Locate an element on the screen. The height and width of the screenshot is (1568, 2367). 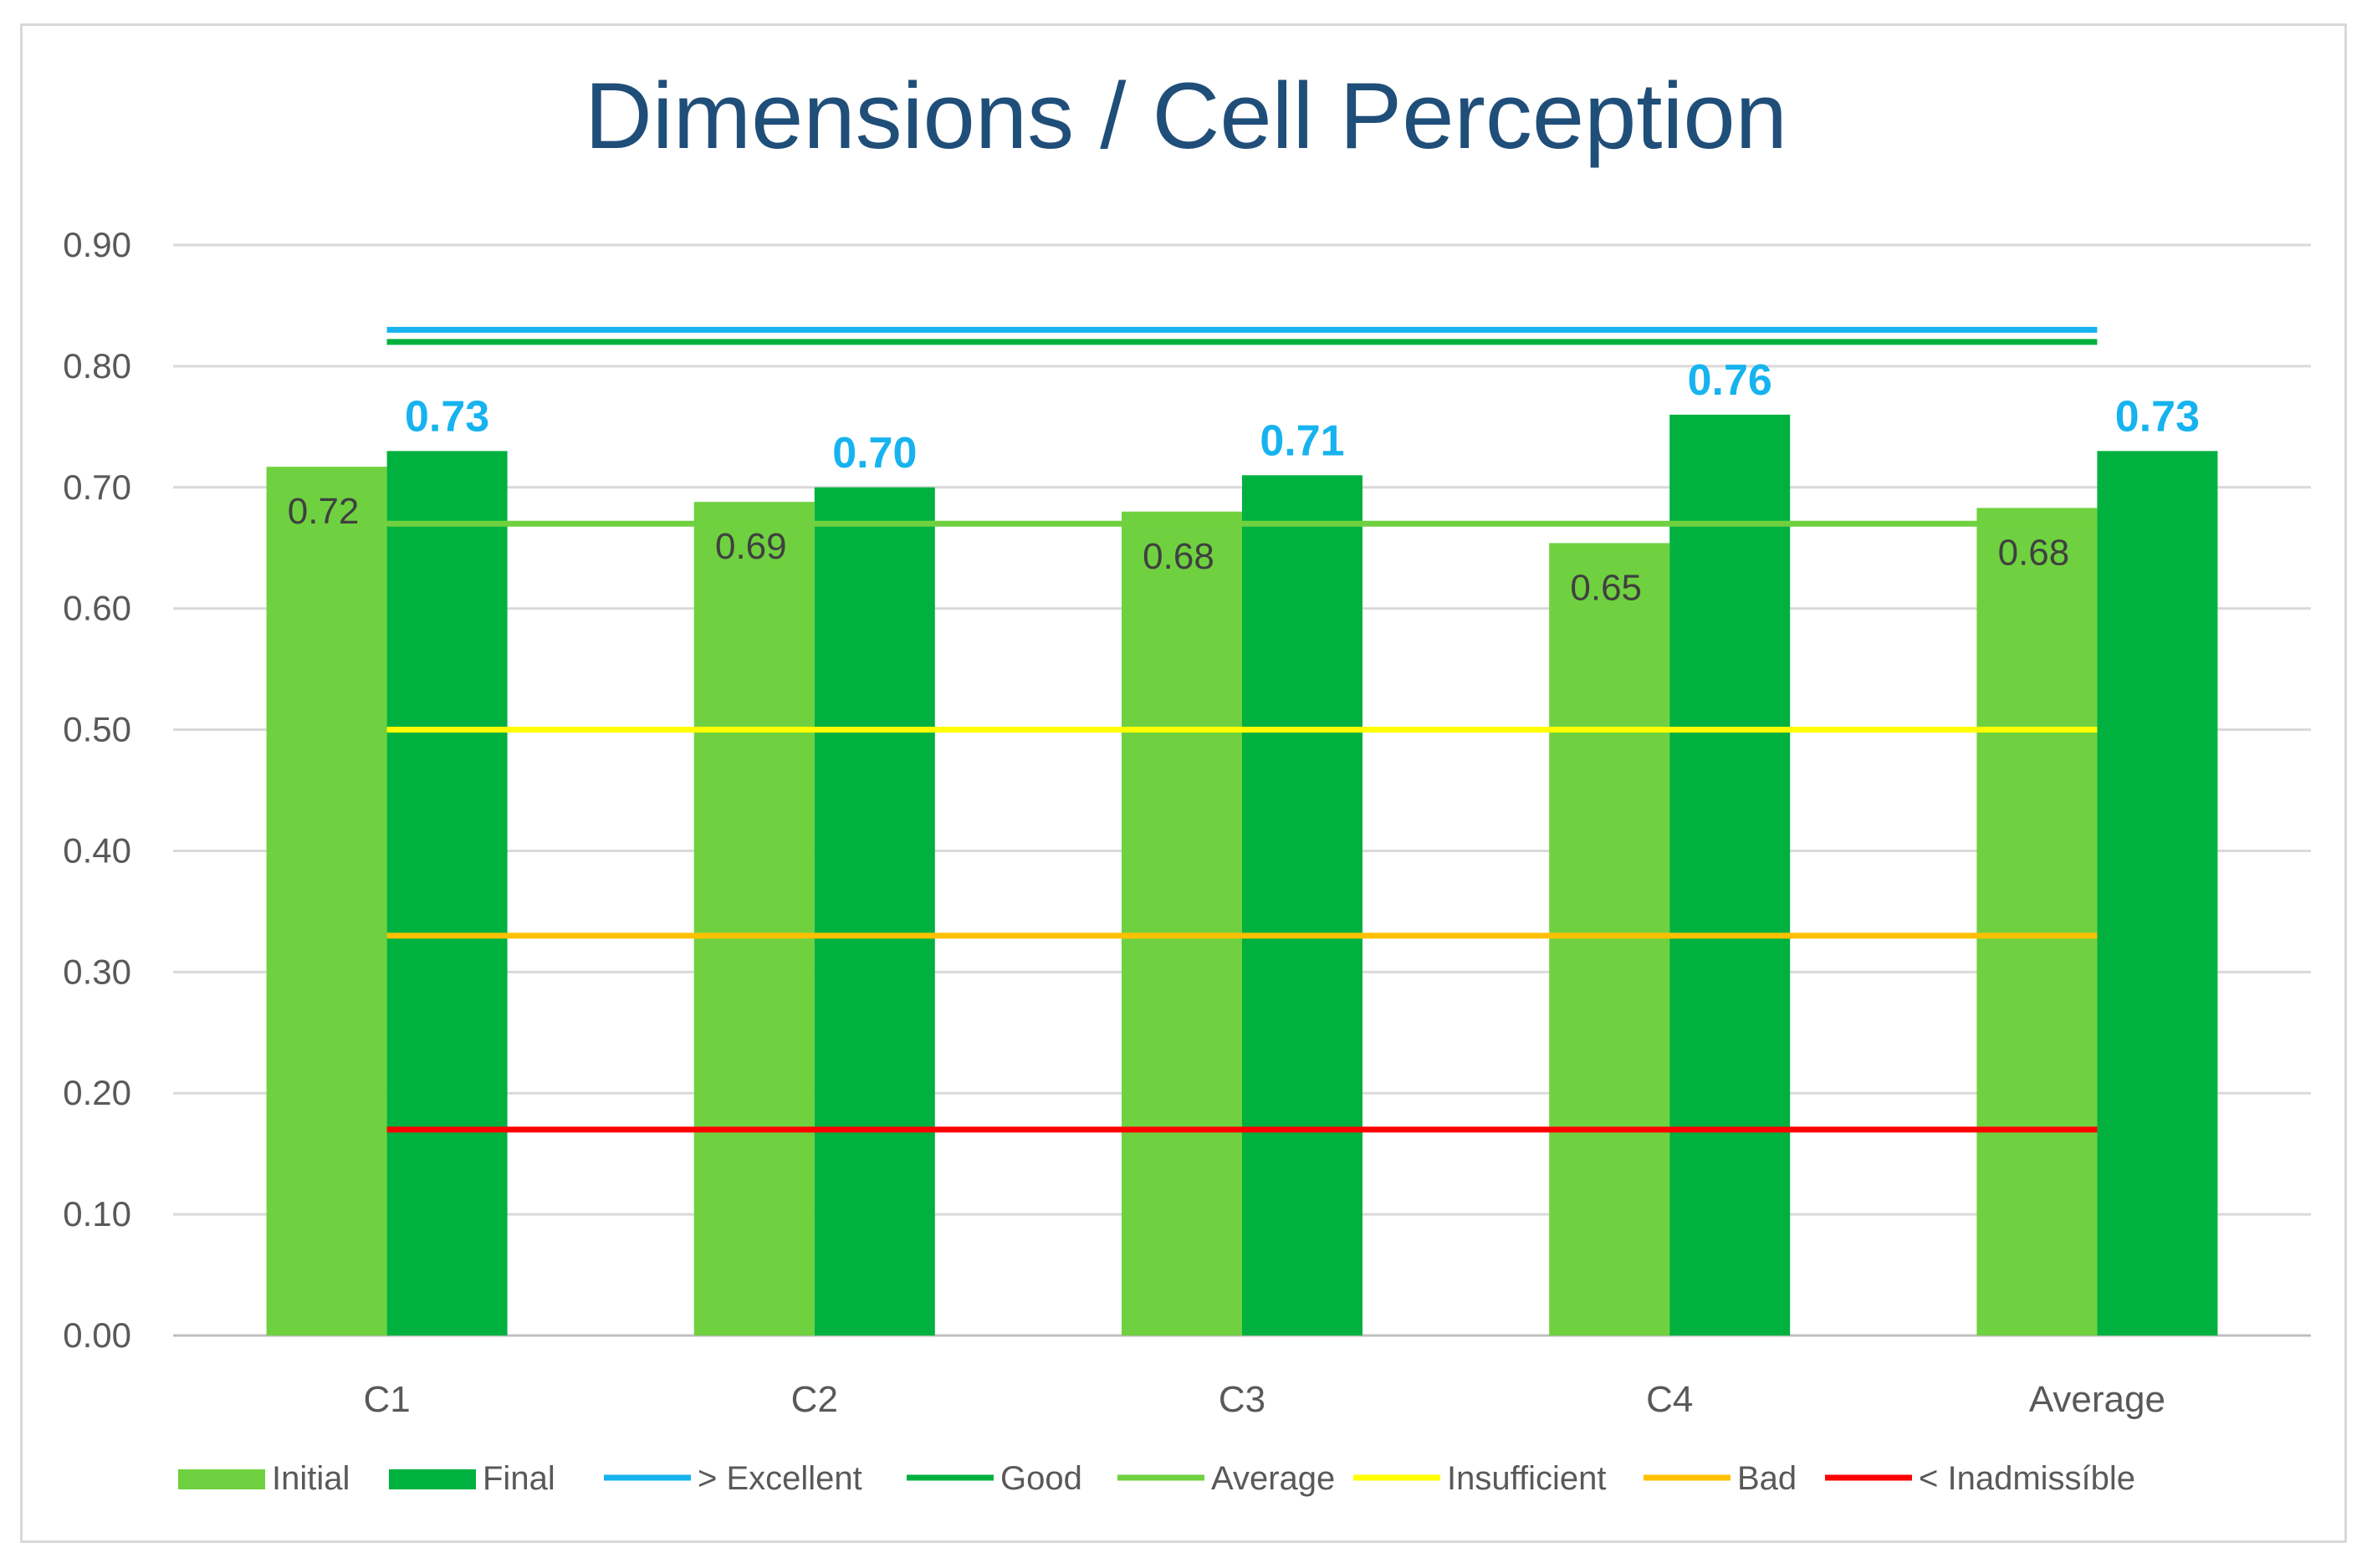
y-tick-label: 0.00 is located at coordinates (97, 1335).